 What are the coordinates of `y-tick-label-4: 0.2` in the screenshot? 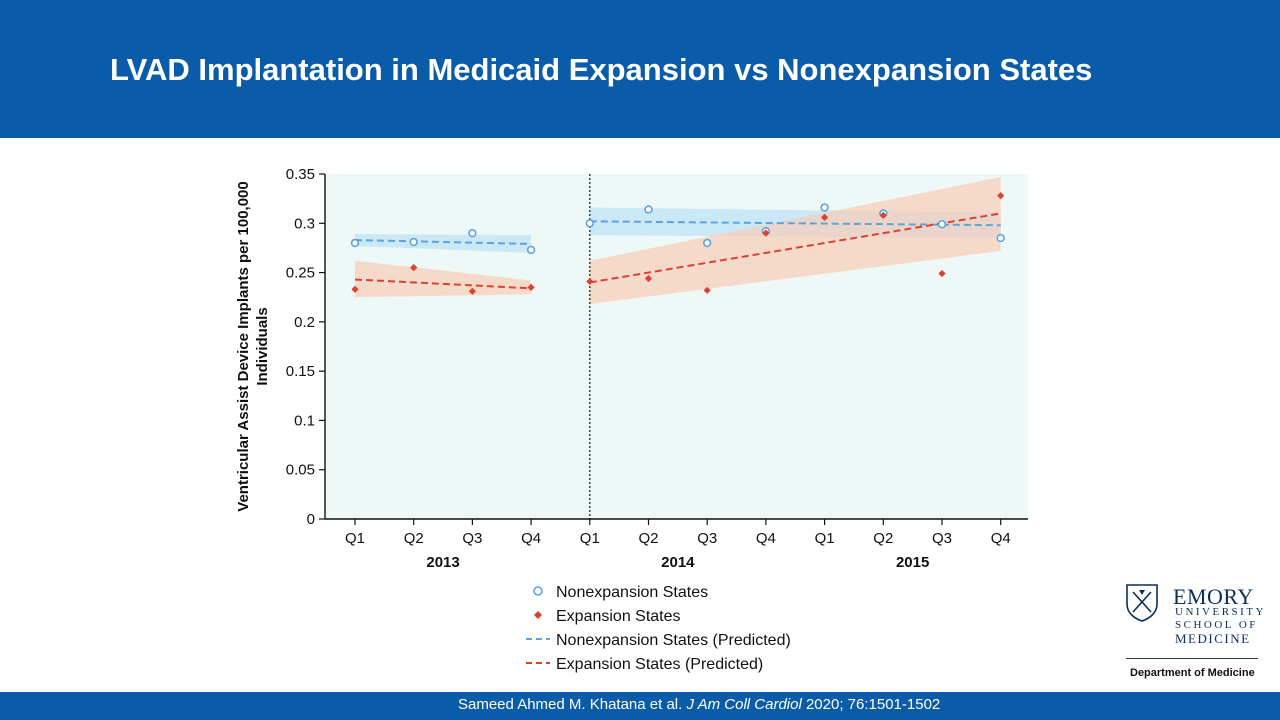 It's located at (304, 322).